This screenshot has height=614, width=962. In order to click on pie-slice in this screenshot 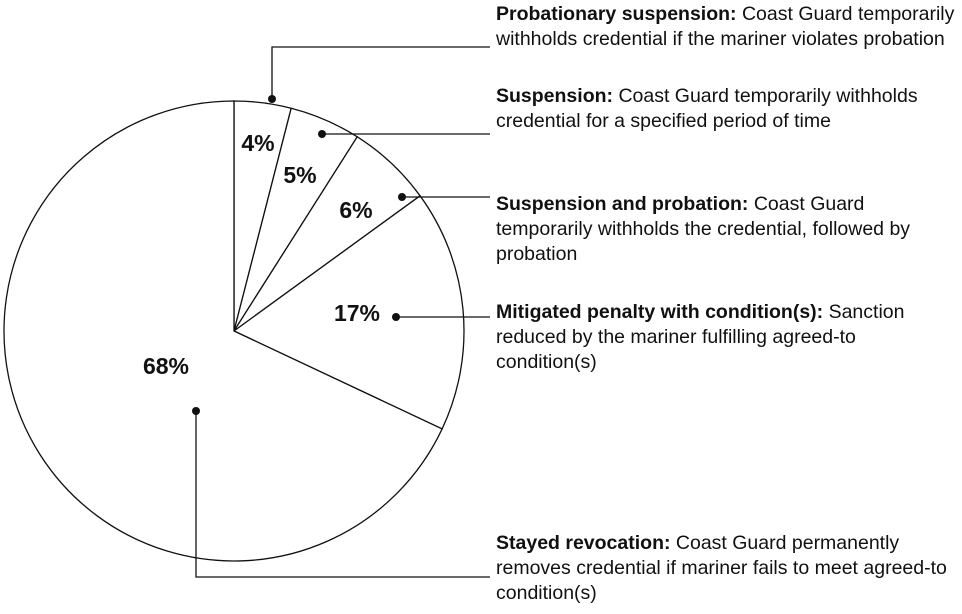, I will do `click(348, 312)`.